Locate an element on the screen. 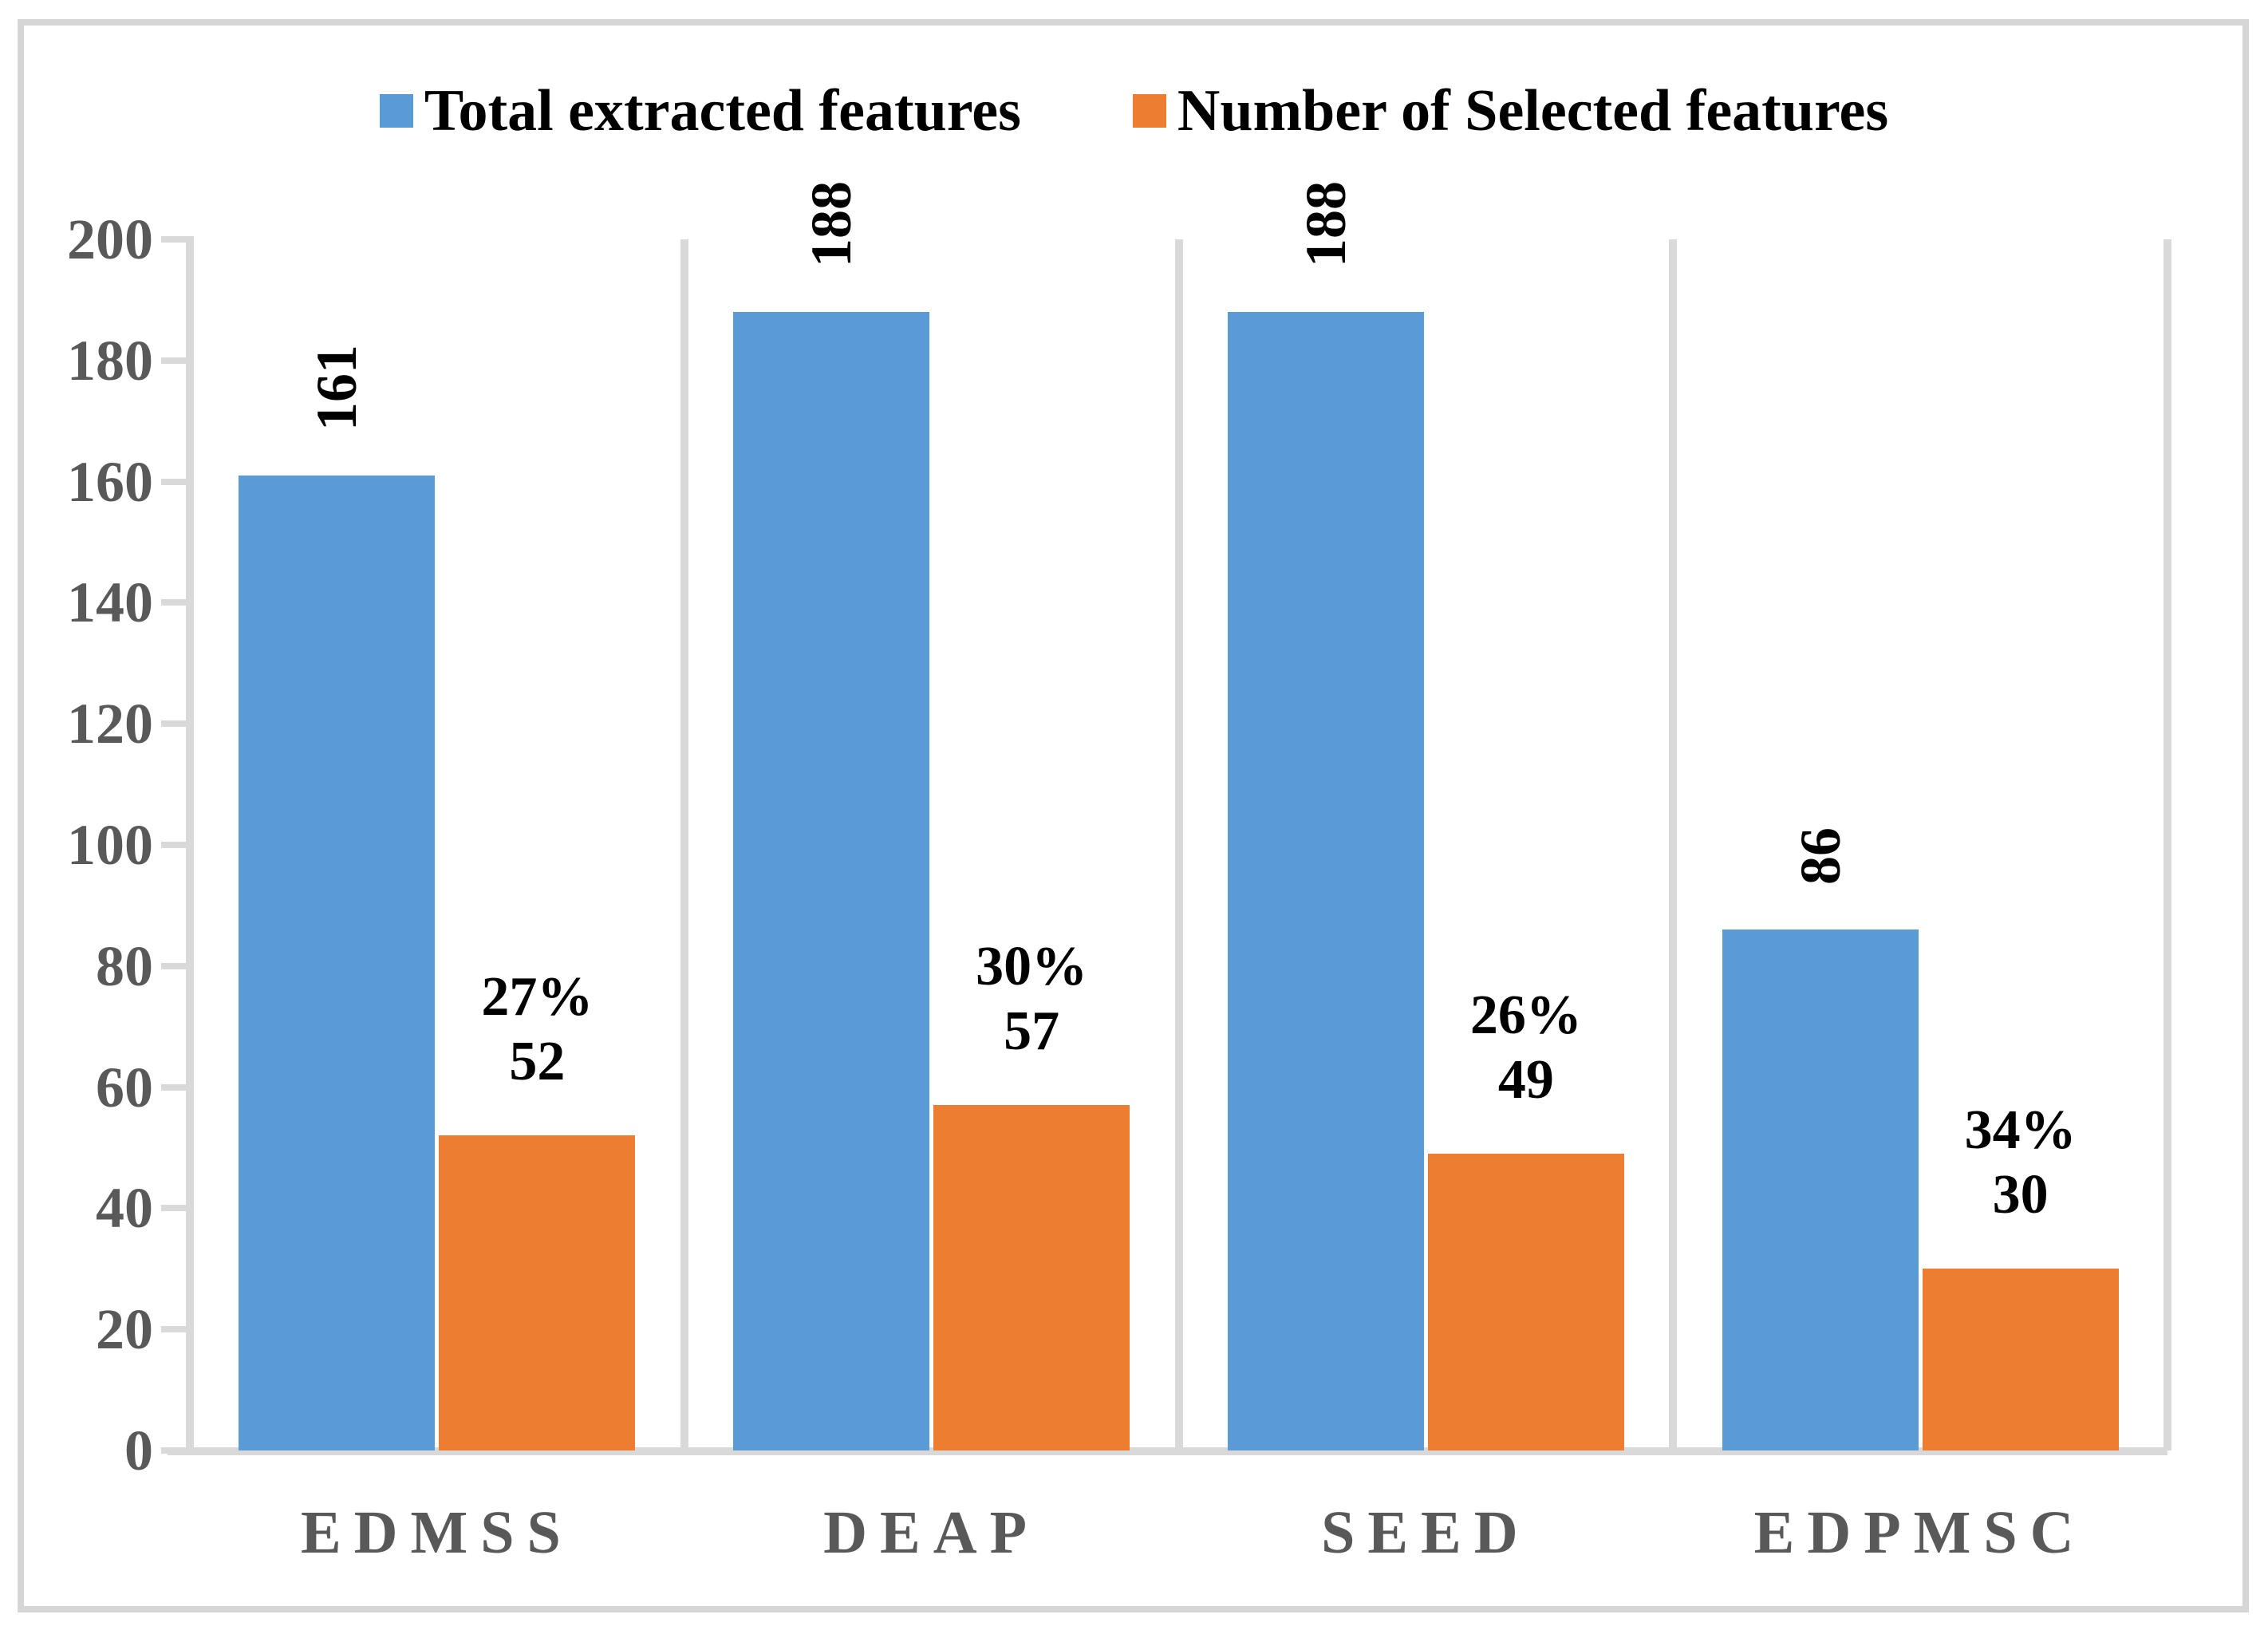 This screenshot has width=2268, height=1630. legend-label-total-extracted: Total extracted features is located at coordinates (723, 111).